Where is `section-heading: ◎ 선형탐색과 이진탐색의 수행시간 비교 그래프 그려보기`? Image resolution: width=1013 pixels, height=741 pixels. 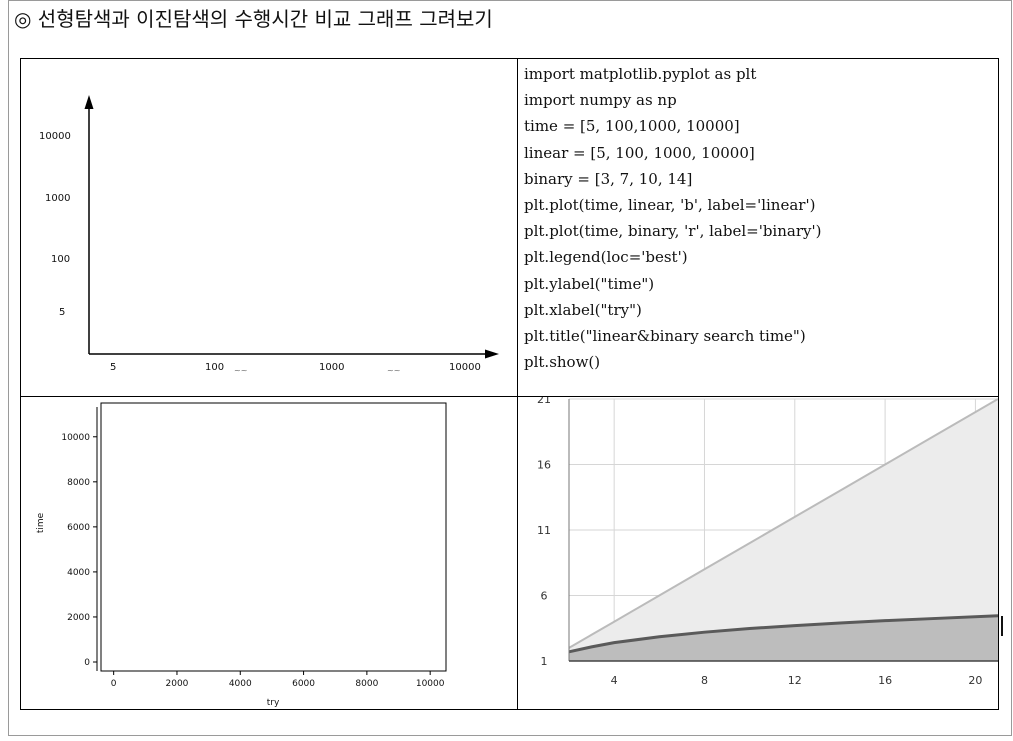 section-heading: ◎ 선형탐색과 이진탐색의 수행시간 비교 그래프 그려보기 is located at coordinates (253, 19).